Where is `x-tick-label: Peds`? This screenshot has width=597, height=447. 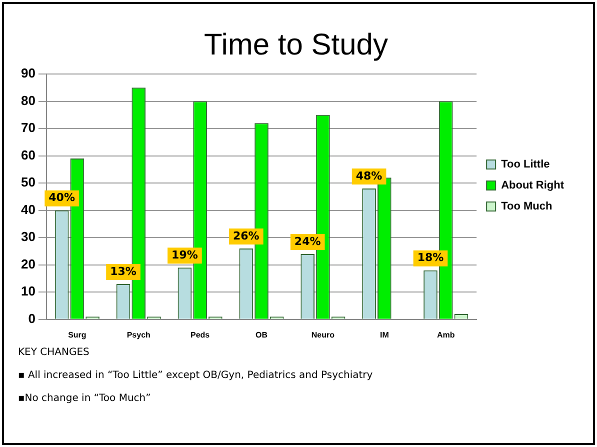
x-tick-label: Peds is located at coordinates (200, 335).